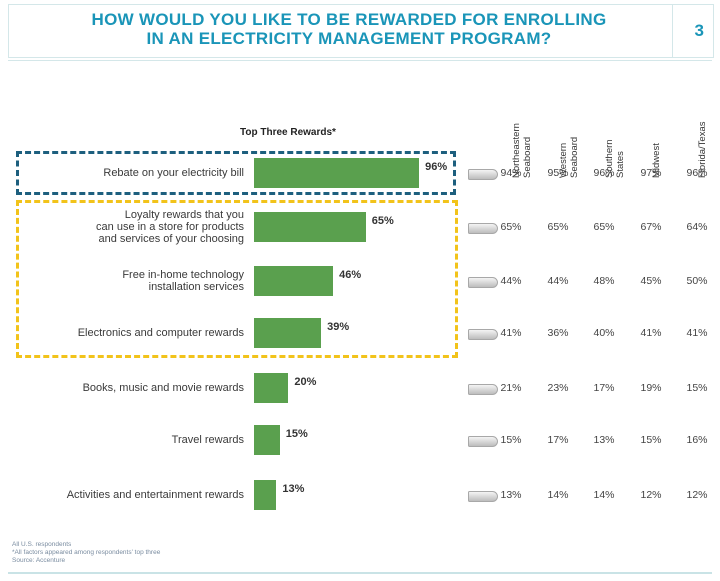 The image size is (720, 581). I want to click on region-header: Florida/Texas, so click(704, 125).